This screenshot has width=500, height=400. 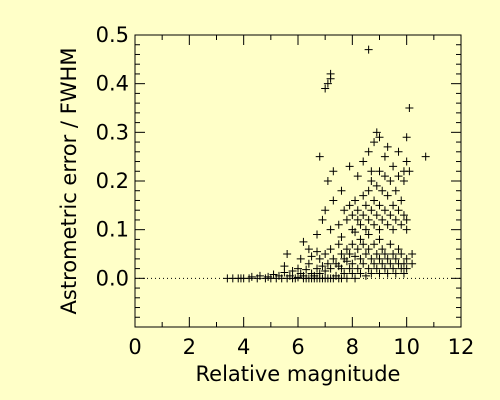 What do you see at coordinates (406, 347) in the screenshot?
I see `x-tick-label: 10` at bounding box center [406, 347].